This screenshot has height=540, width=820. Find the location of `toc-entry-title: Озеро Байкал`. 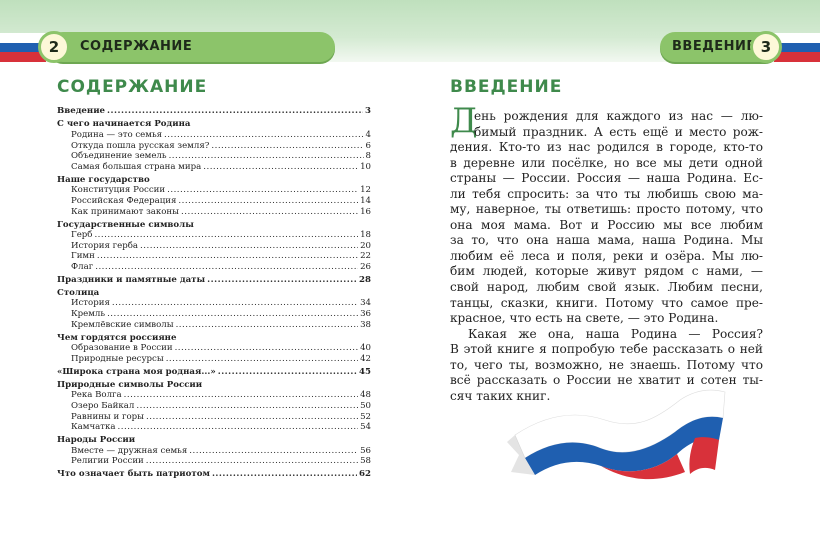

toc-entry-title: Озеро Байкал is located at coordinates (103, 405).